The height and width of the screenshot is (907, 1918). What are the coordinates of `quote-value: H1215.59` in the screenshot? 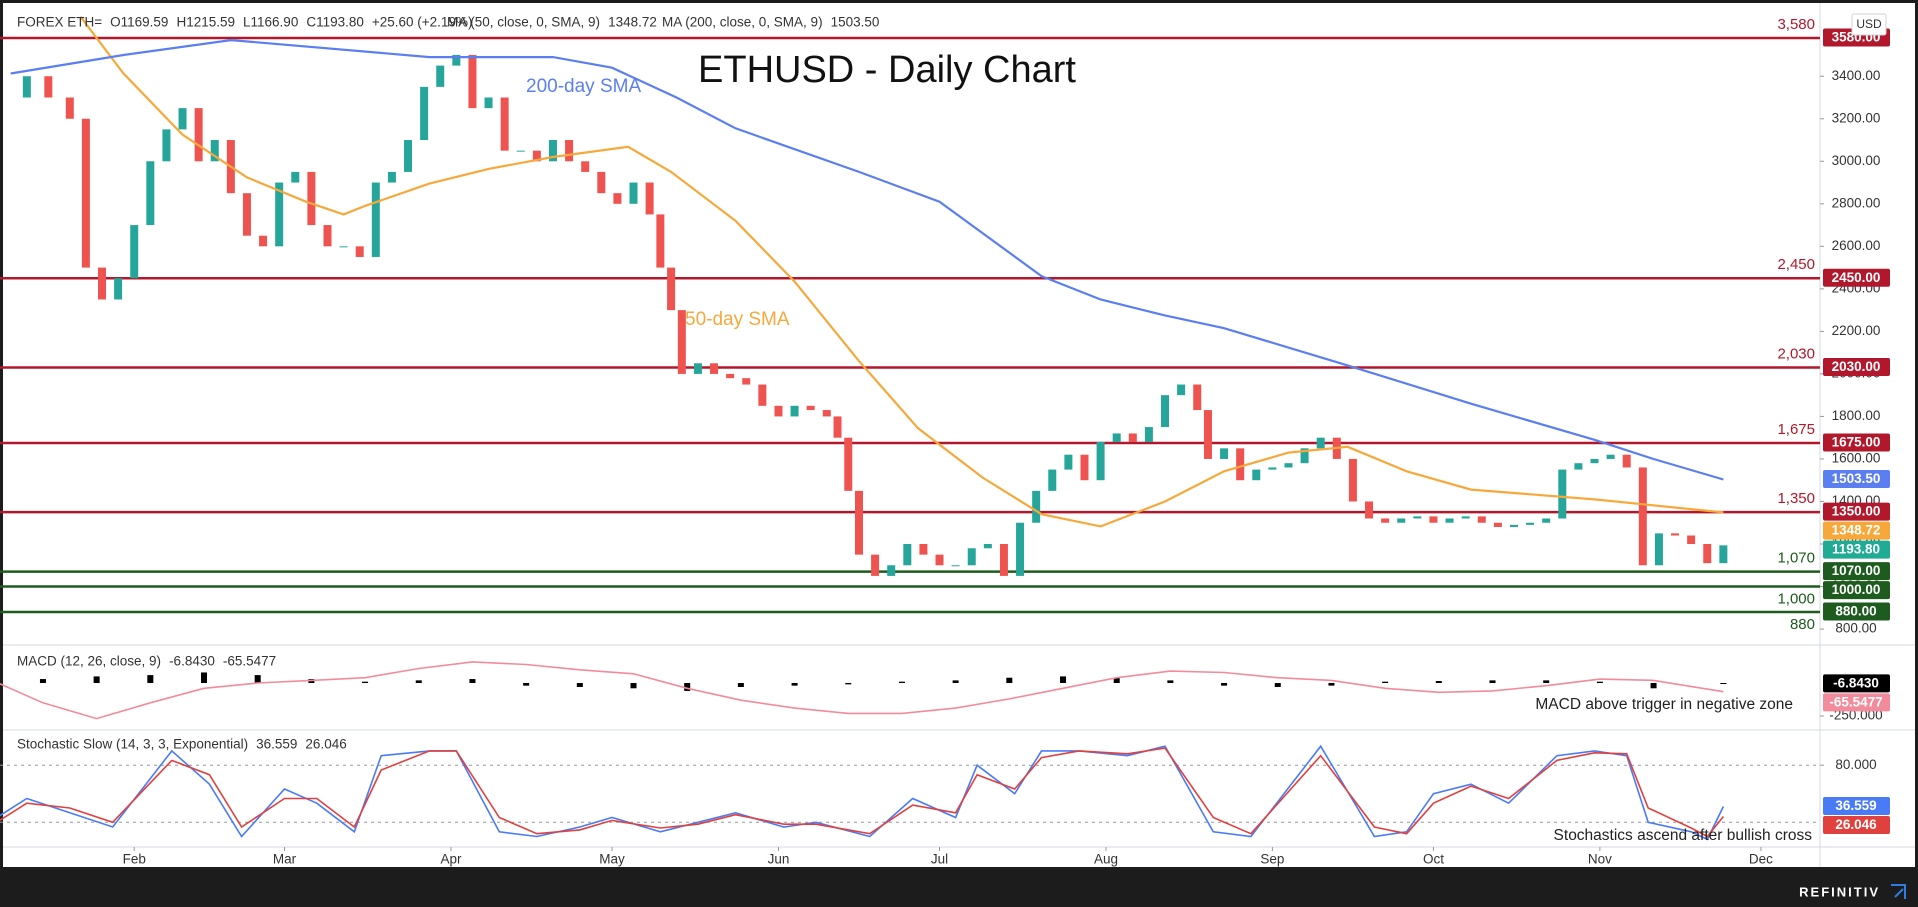 It's located at (205, 22).